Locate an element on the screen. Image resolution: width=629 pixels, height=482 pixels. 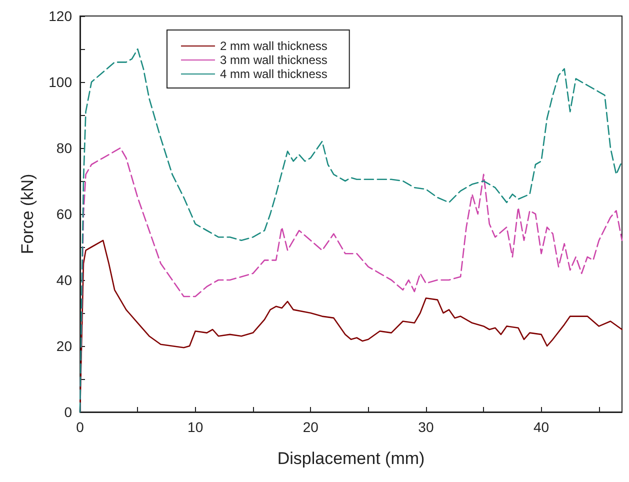
y-tick-label: 60 is located at coordinates (64, 214).